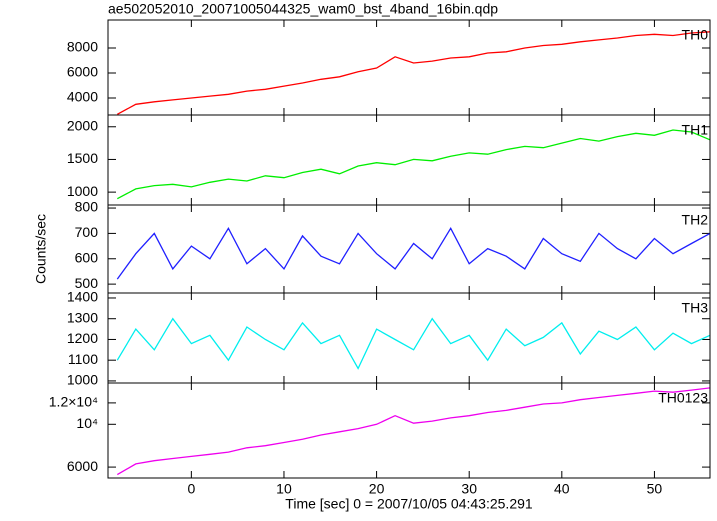 The width and height of the screenshot is (717, 521). Describe the element at coordinates (695, 220) in the screenshot. I see `panel-label: TH2` at that location.